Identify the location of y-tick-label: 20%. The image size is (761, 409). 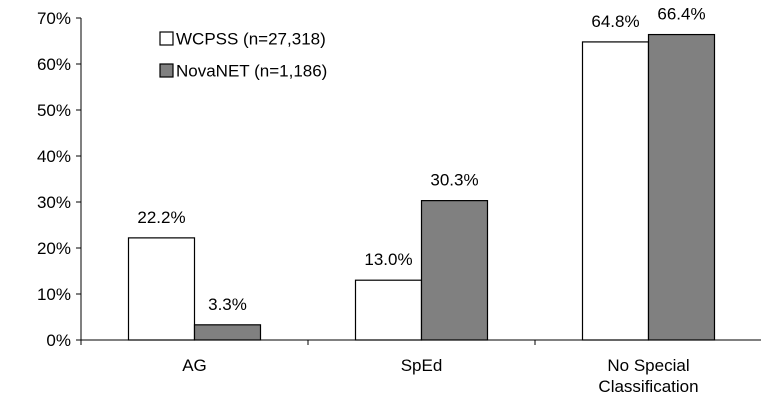
(54, 248).